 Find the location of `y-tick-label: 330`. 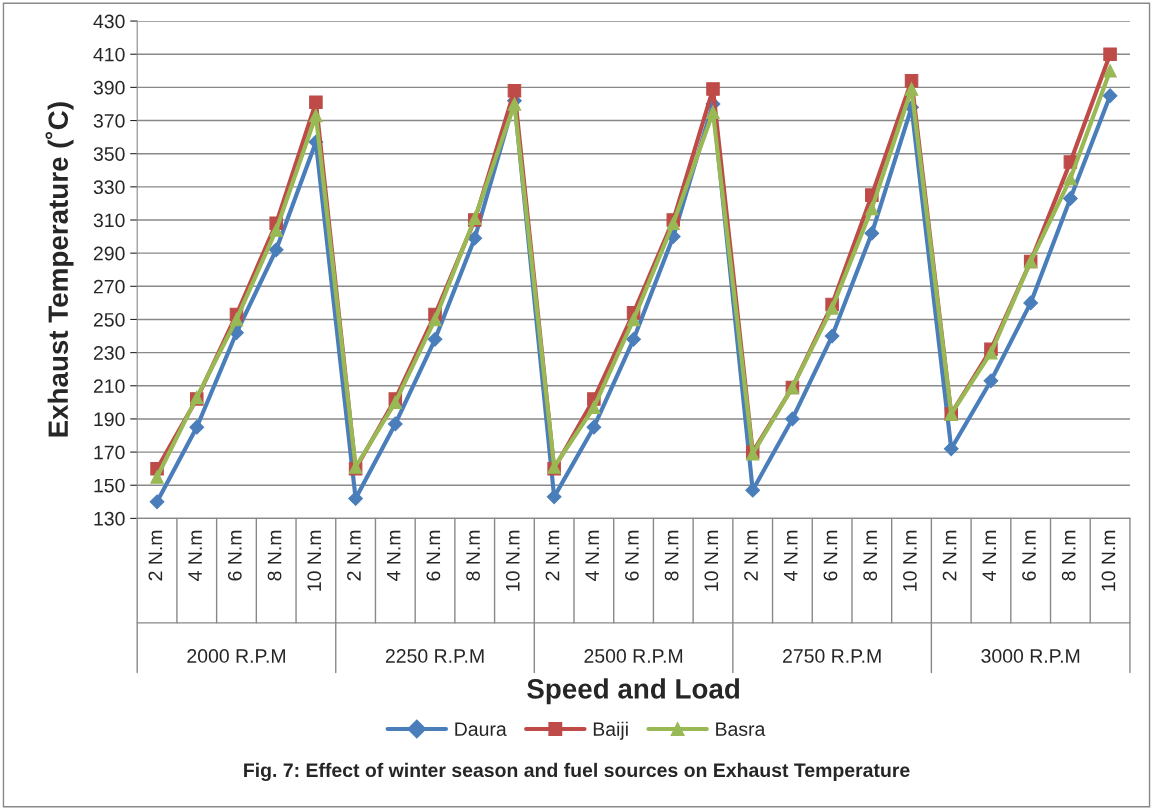

y-tick-label: 330 is located at coordinates (109, 187).